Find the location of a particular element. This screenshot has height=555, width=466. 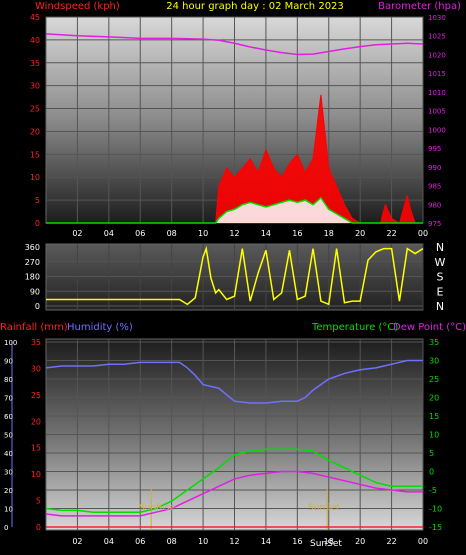

temperature-tick-label: 15 is located at coordinates (434, 416).